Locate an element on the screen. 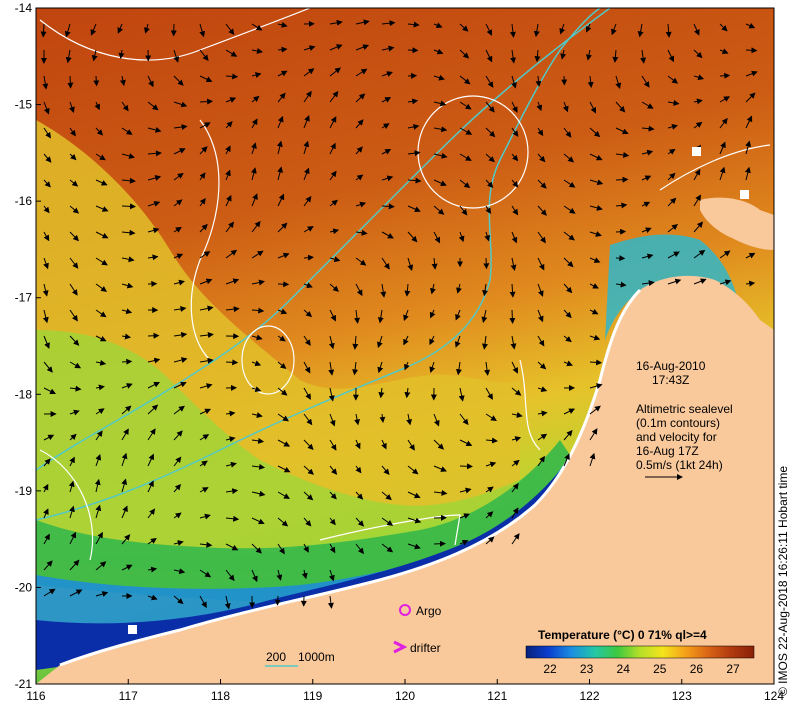 The image size is (800, 710). lat-tick-label: -14 is located at coordinates (24, 8).